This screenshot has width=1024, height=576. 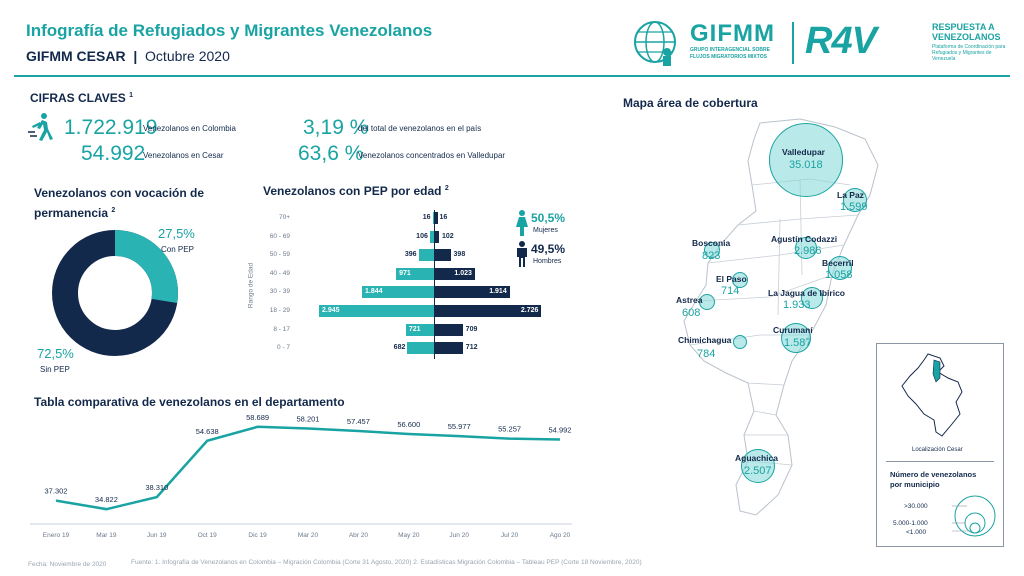 What do you see at coordinates (405, 273) in the screenshot?
I see `pyramid-label-women: 971` at bounding box center [405, 273].